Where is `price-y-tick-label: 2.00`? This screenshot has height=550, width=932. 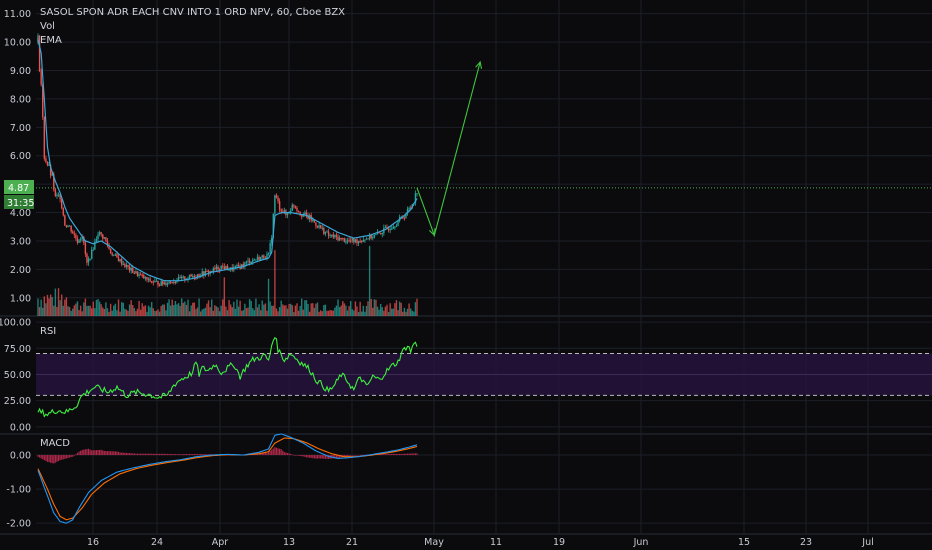 price-y-tick-label: 2.00 is located at coordinates (20, 270).